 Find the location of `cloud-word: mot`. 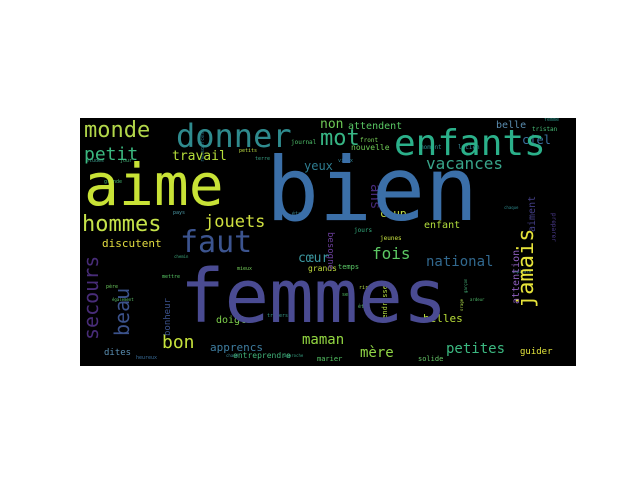

cloud-word: mot is located at coordinates (340, 138).